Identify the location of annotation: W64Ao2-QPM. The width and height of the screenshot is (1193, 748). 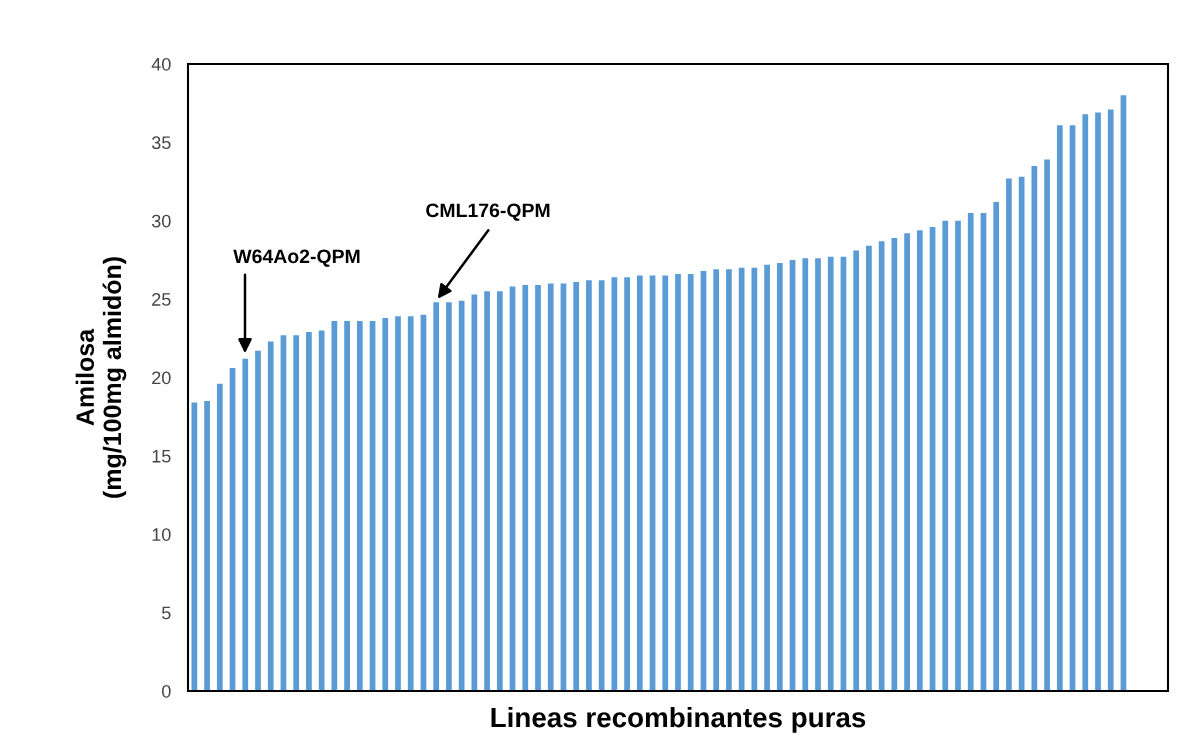
(296, 258).